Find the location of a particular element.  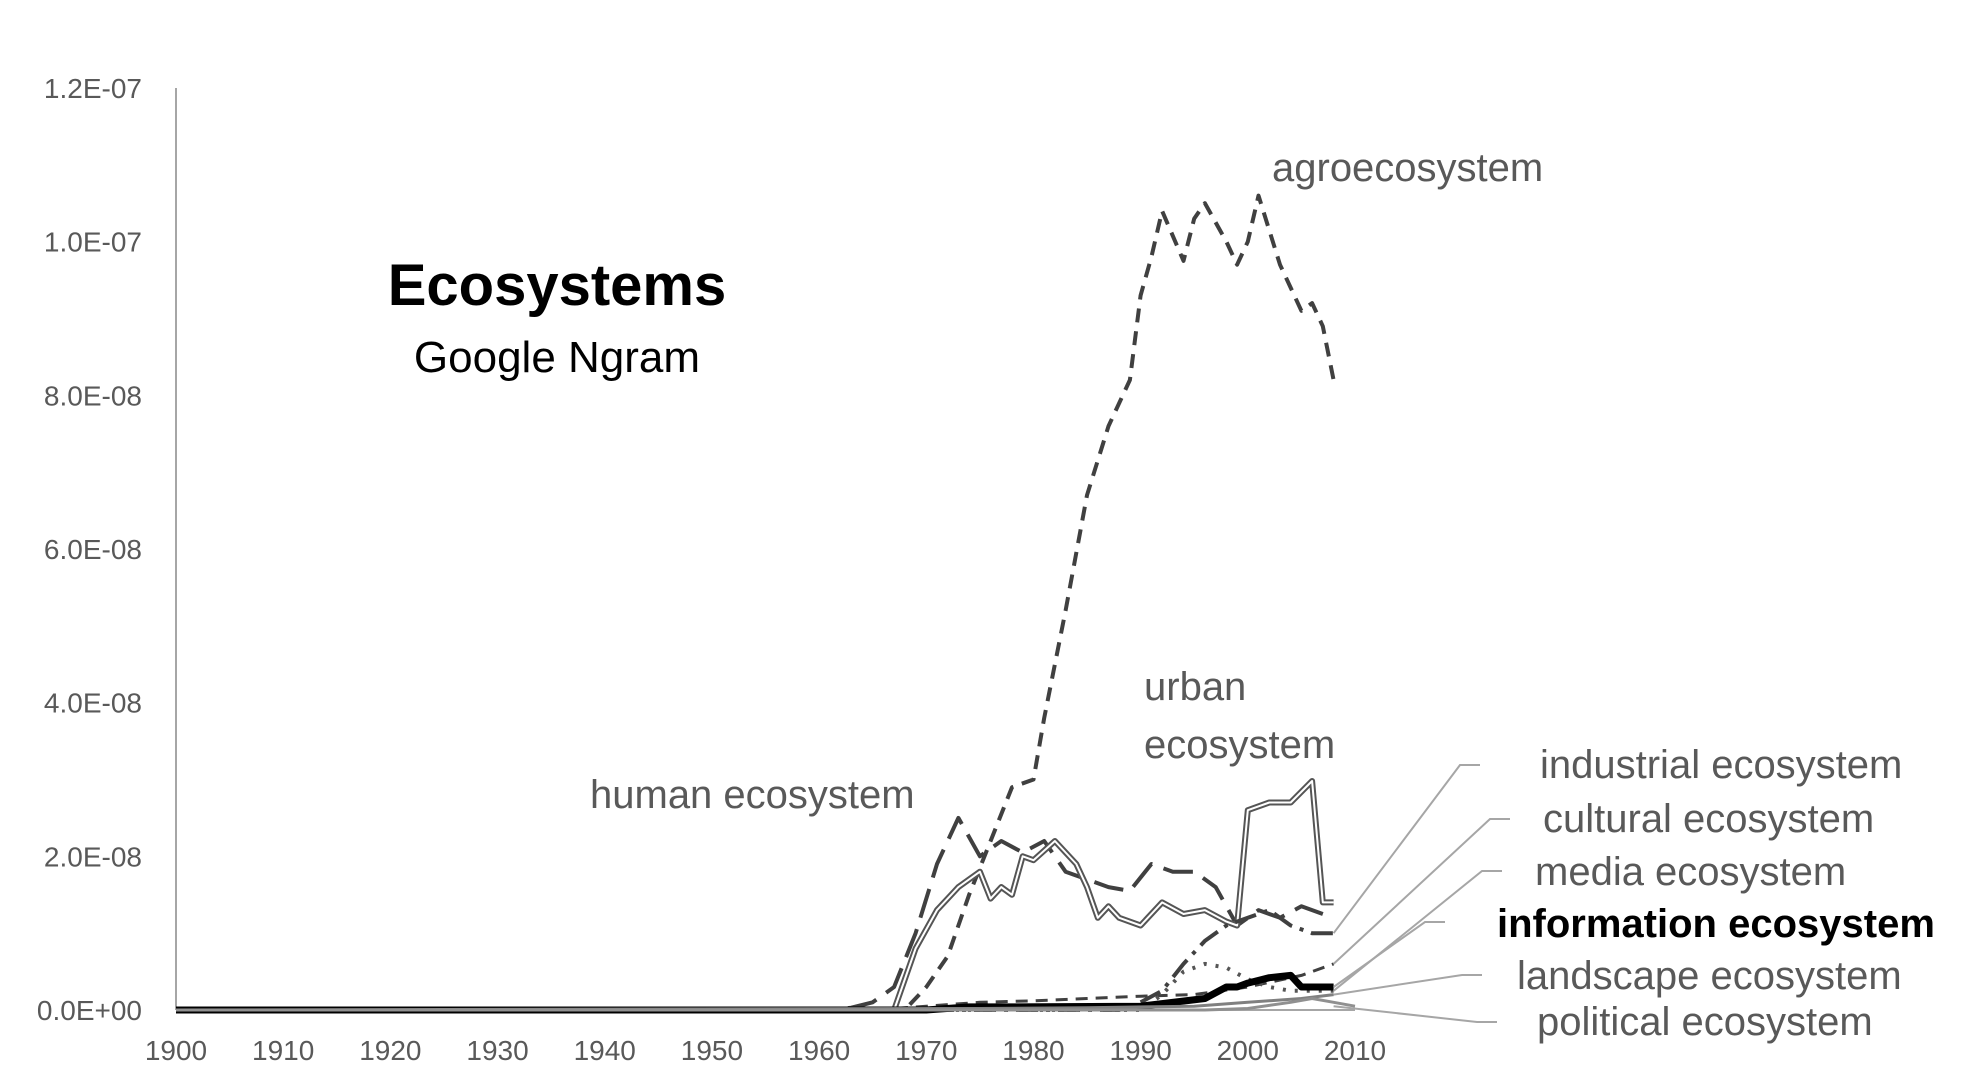

label-political-ecosystem: political ecosystem is located at coordinates (1705, 1022).